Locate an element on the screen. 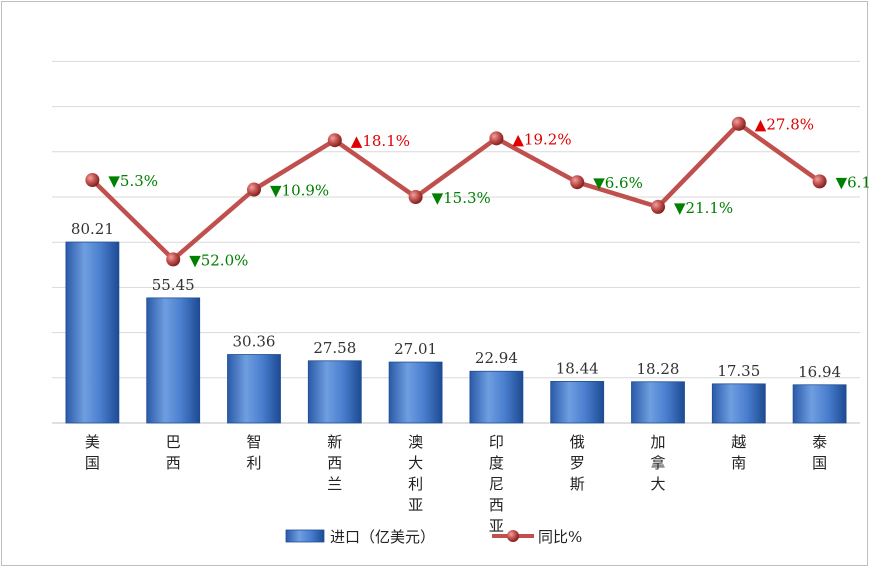 The height and width of the screenshot is (567, 869). bar-value-label: 17.35 is located at coordinates (738, 371).